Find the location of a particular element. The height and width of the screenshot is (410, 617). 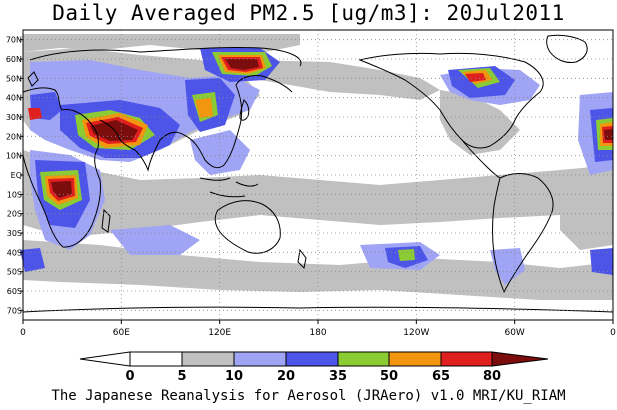

lat-label-20s: 20S is located at coordinates (14, 214).